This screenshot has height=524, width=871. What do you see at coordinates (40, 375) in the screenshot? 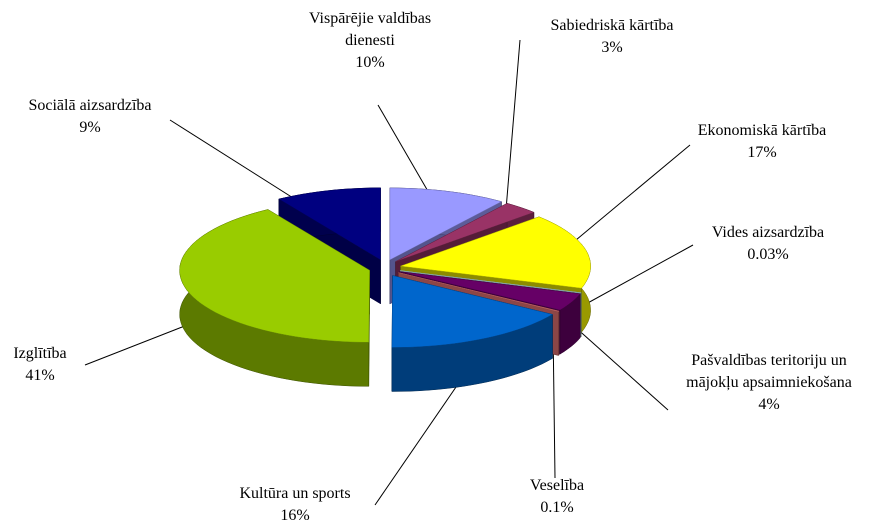
I see `value-label: 41%` at bounding box center [40, 375].